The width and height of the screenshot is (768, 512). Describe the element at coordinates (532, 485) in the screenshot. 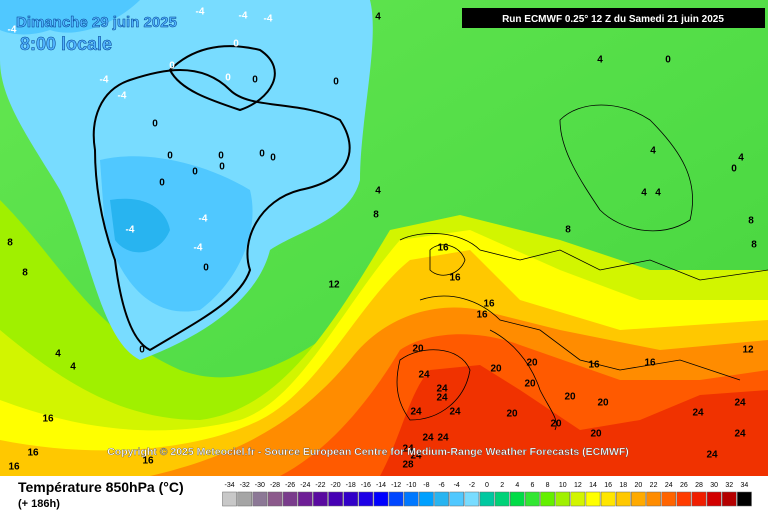

I see `scale-tick-label: 6` at that location.